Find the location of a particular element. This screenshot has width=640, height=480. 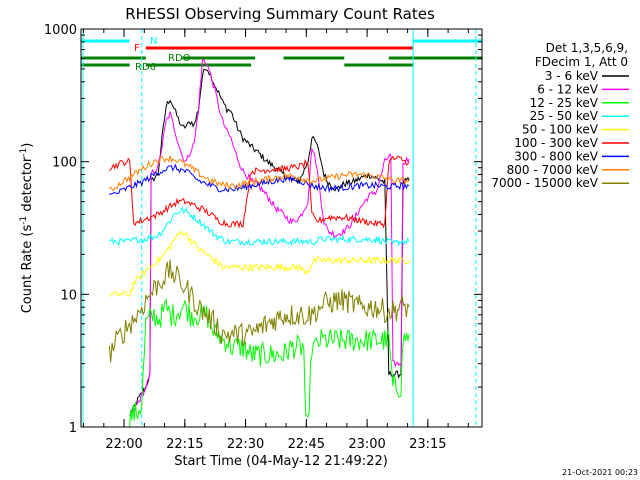

series-25-50-kev is located at coordinates (259, 226).